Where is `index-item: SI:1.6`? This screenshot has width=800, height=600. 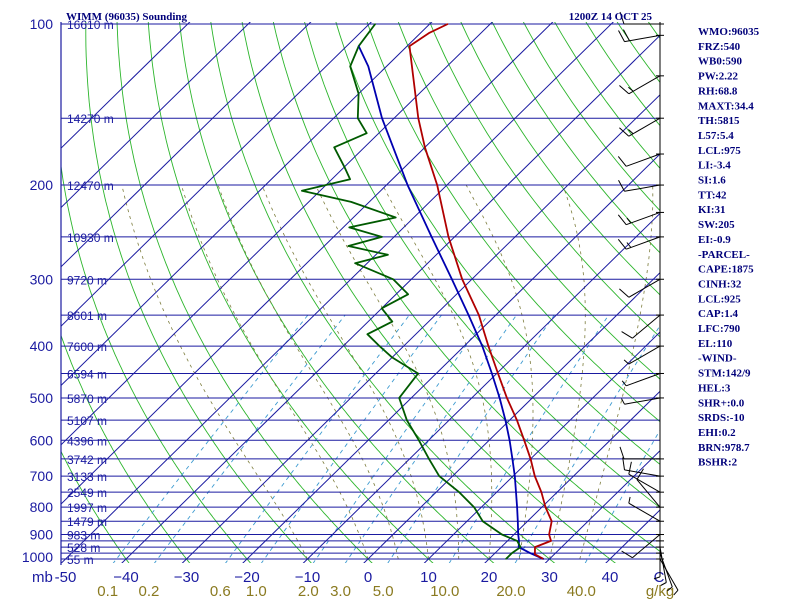
index-item: SI:1.6 is located at coordinates (712, 181).